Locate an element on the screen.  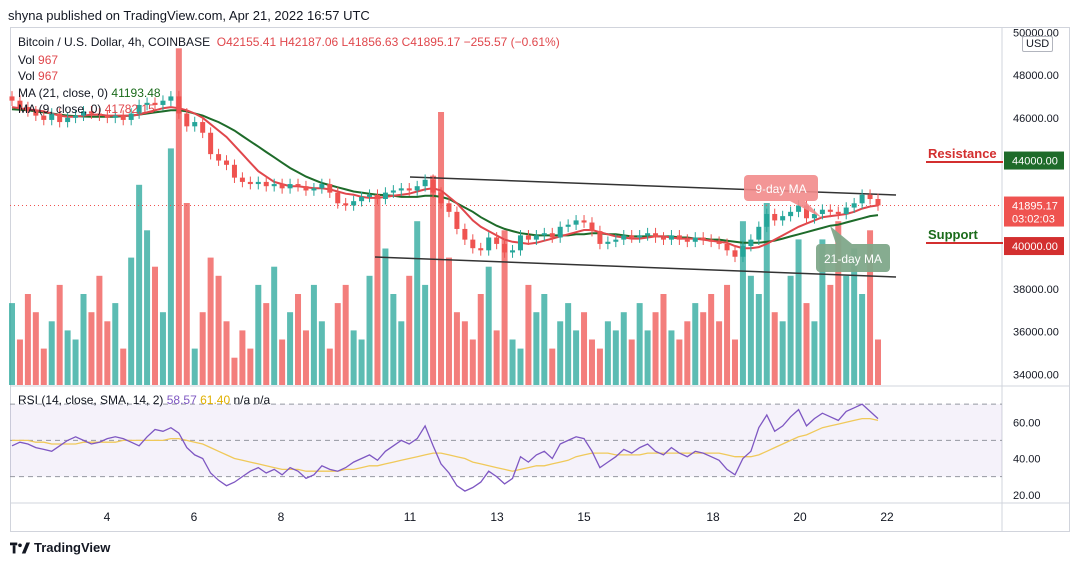
legend-ma21-value: 41193.48 is located at coordinates (136, 93).